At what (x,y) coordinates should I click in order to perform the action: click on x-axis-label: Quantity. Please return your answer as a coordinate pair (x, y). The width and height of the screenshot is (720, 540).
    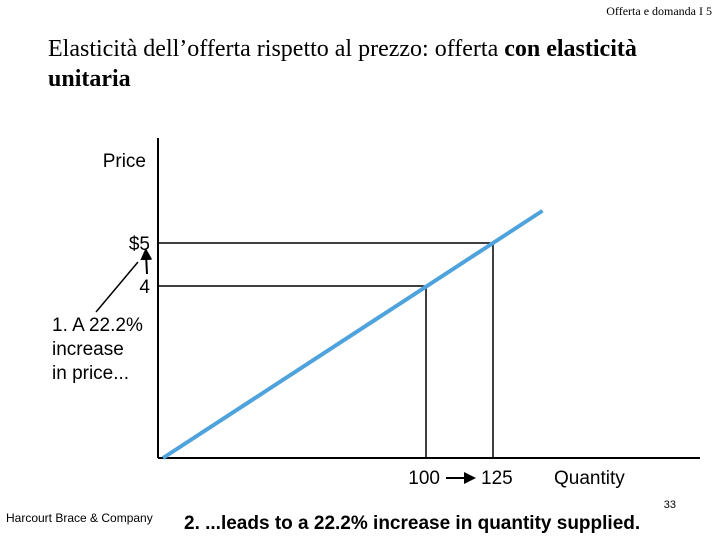
    Looking at the image, I should click on (589, 478).